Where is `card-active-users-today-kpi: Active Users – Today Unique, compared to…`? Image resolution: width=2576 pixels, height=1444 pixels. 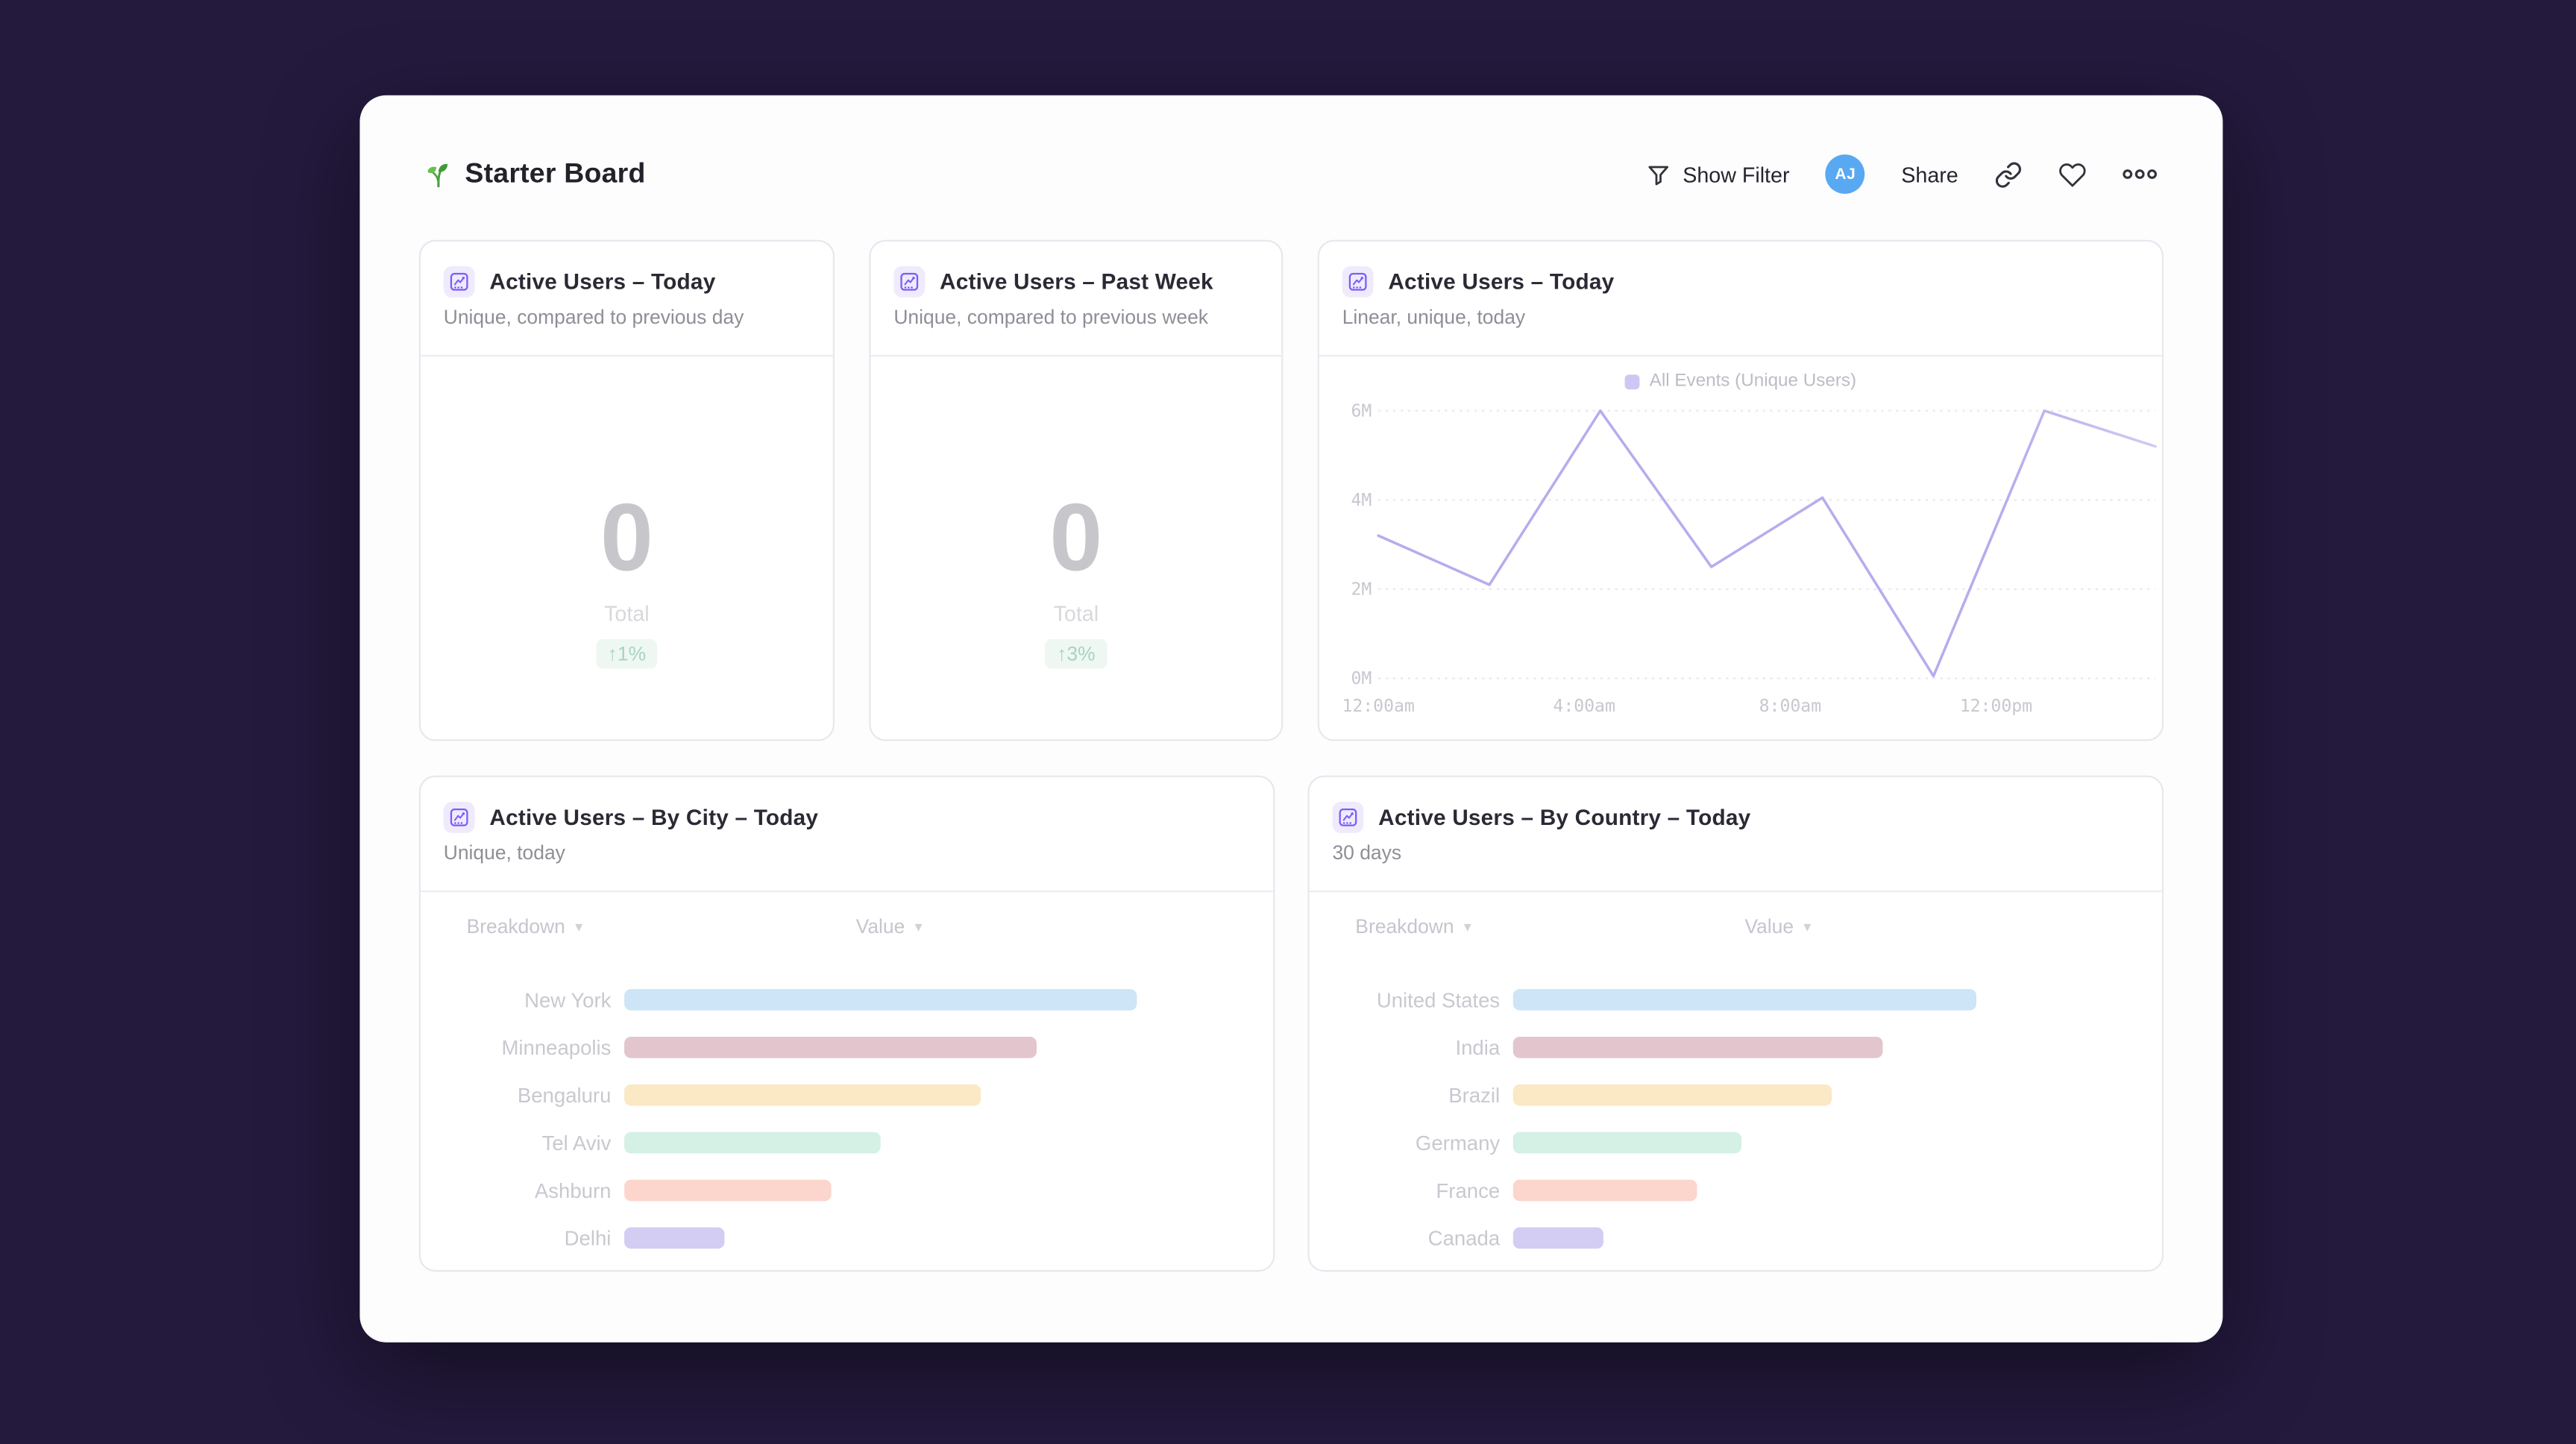
card-active-users-today-kpi: Active Users – Today Unique, compared to… is located at coordinates (627, 490).